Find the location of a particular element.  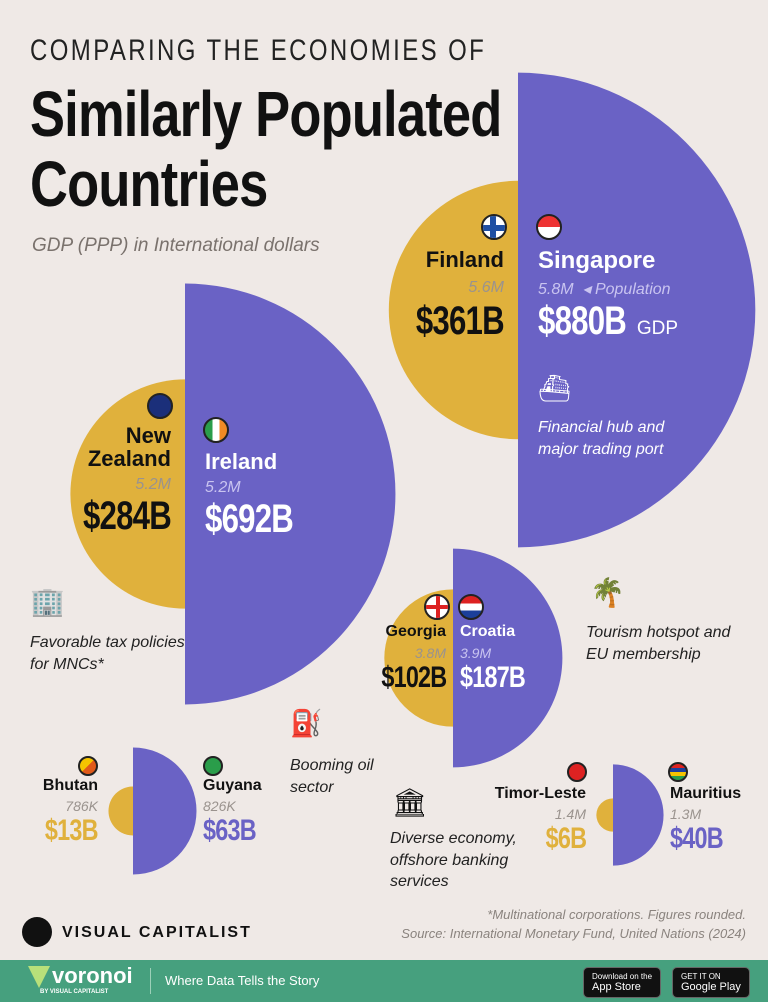

voronoi-sub: BY VISUAL CAPITALIST is located at coordinates (74, 992).